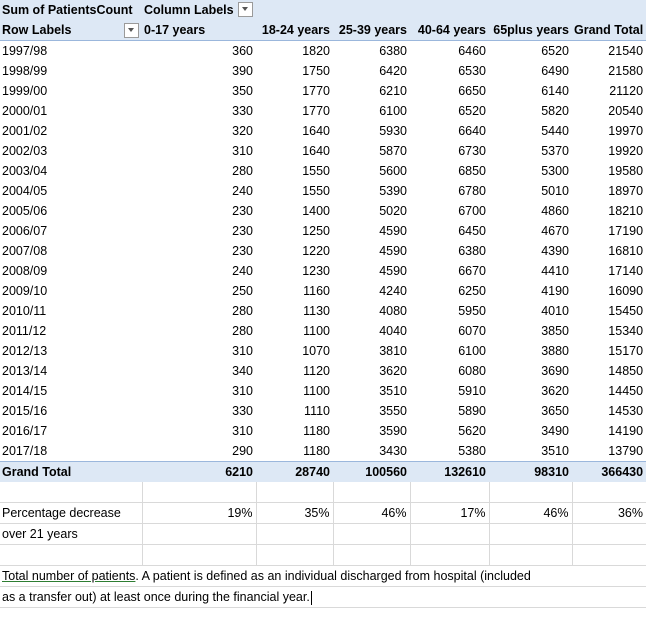  I want to click on value-cell: 4670, so click(555, 231).